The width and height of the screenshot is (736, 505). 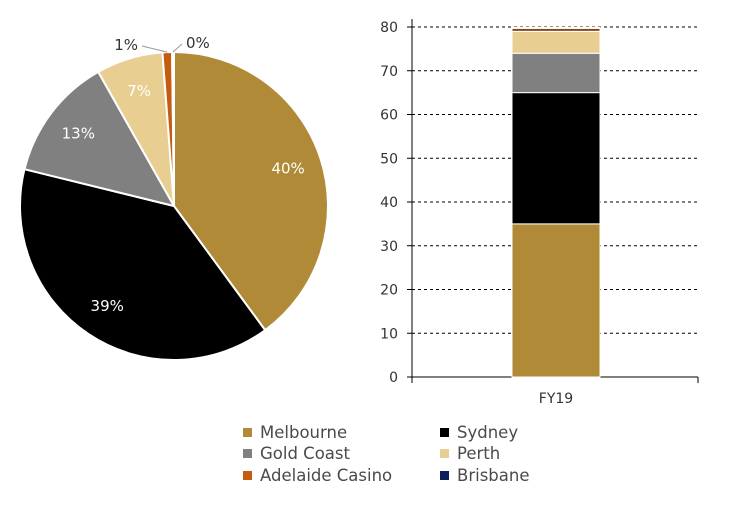 I want to click on legend-label: Perth, so click(x=479, y=453).